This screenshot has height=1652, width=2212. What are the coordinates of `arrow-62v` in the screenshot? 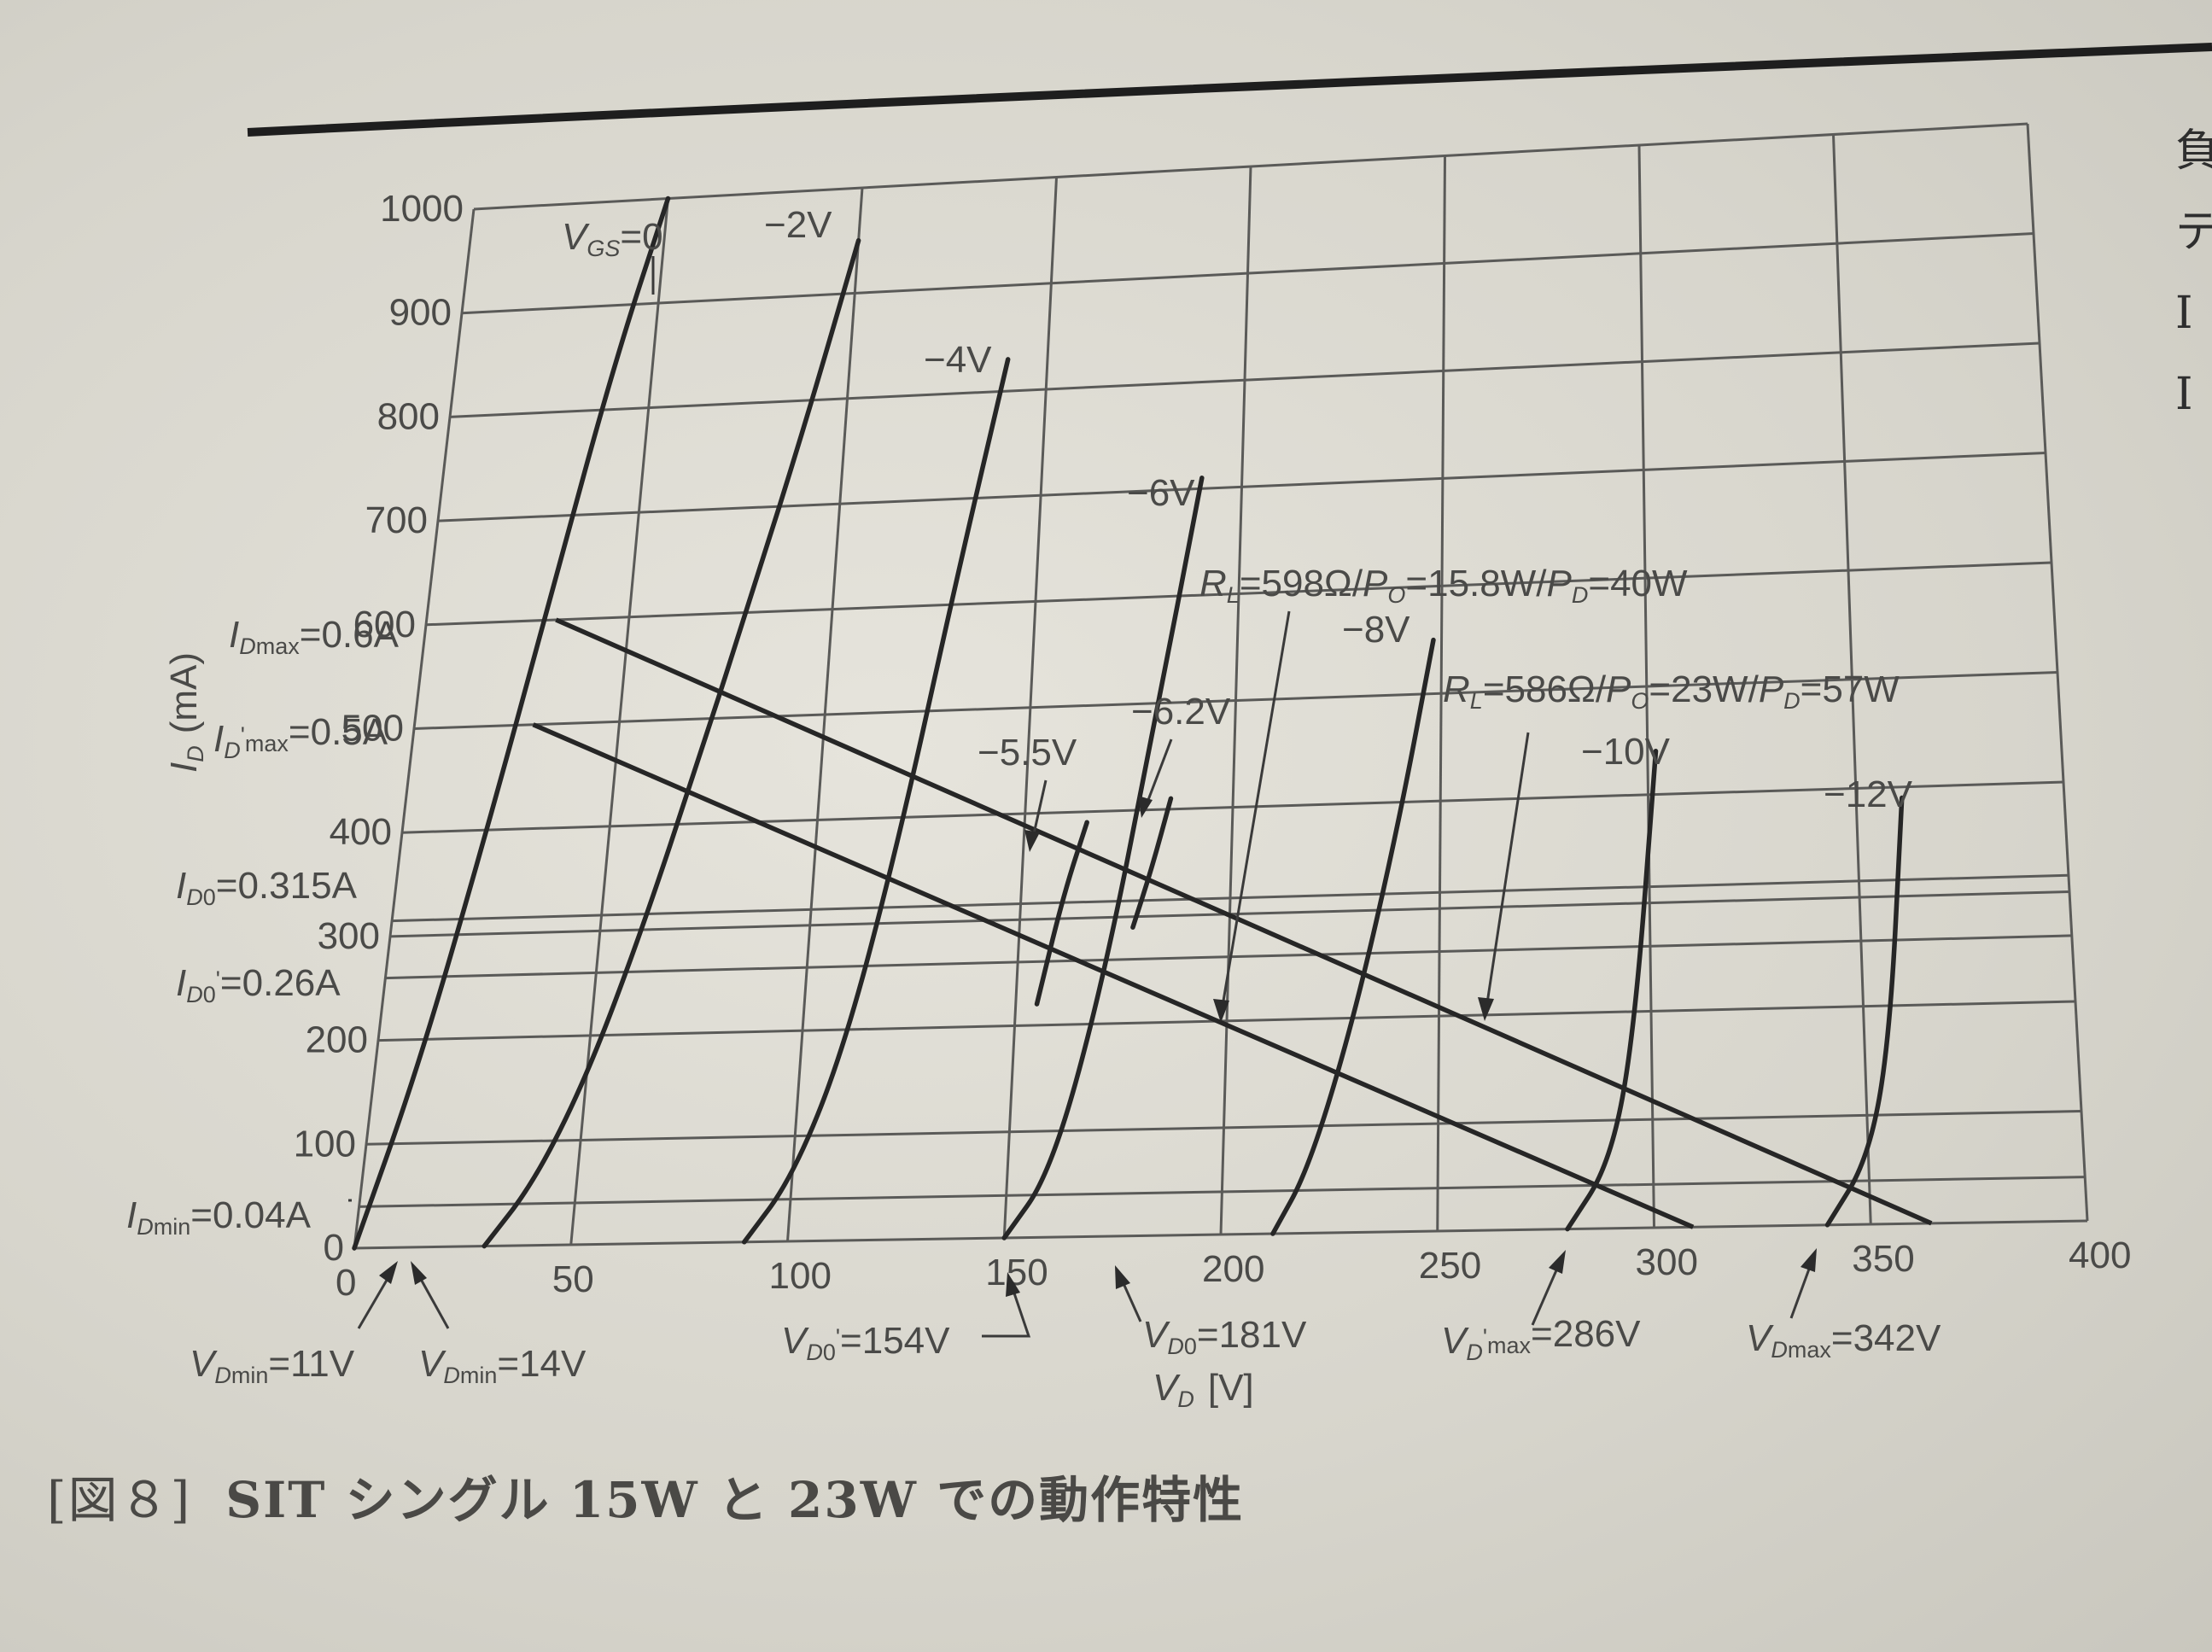 It's located at (1146, 807).